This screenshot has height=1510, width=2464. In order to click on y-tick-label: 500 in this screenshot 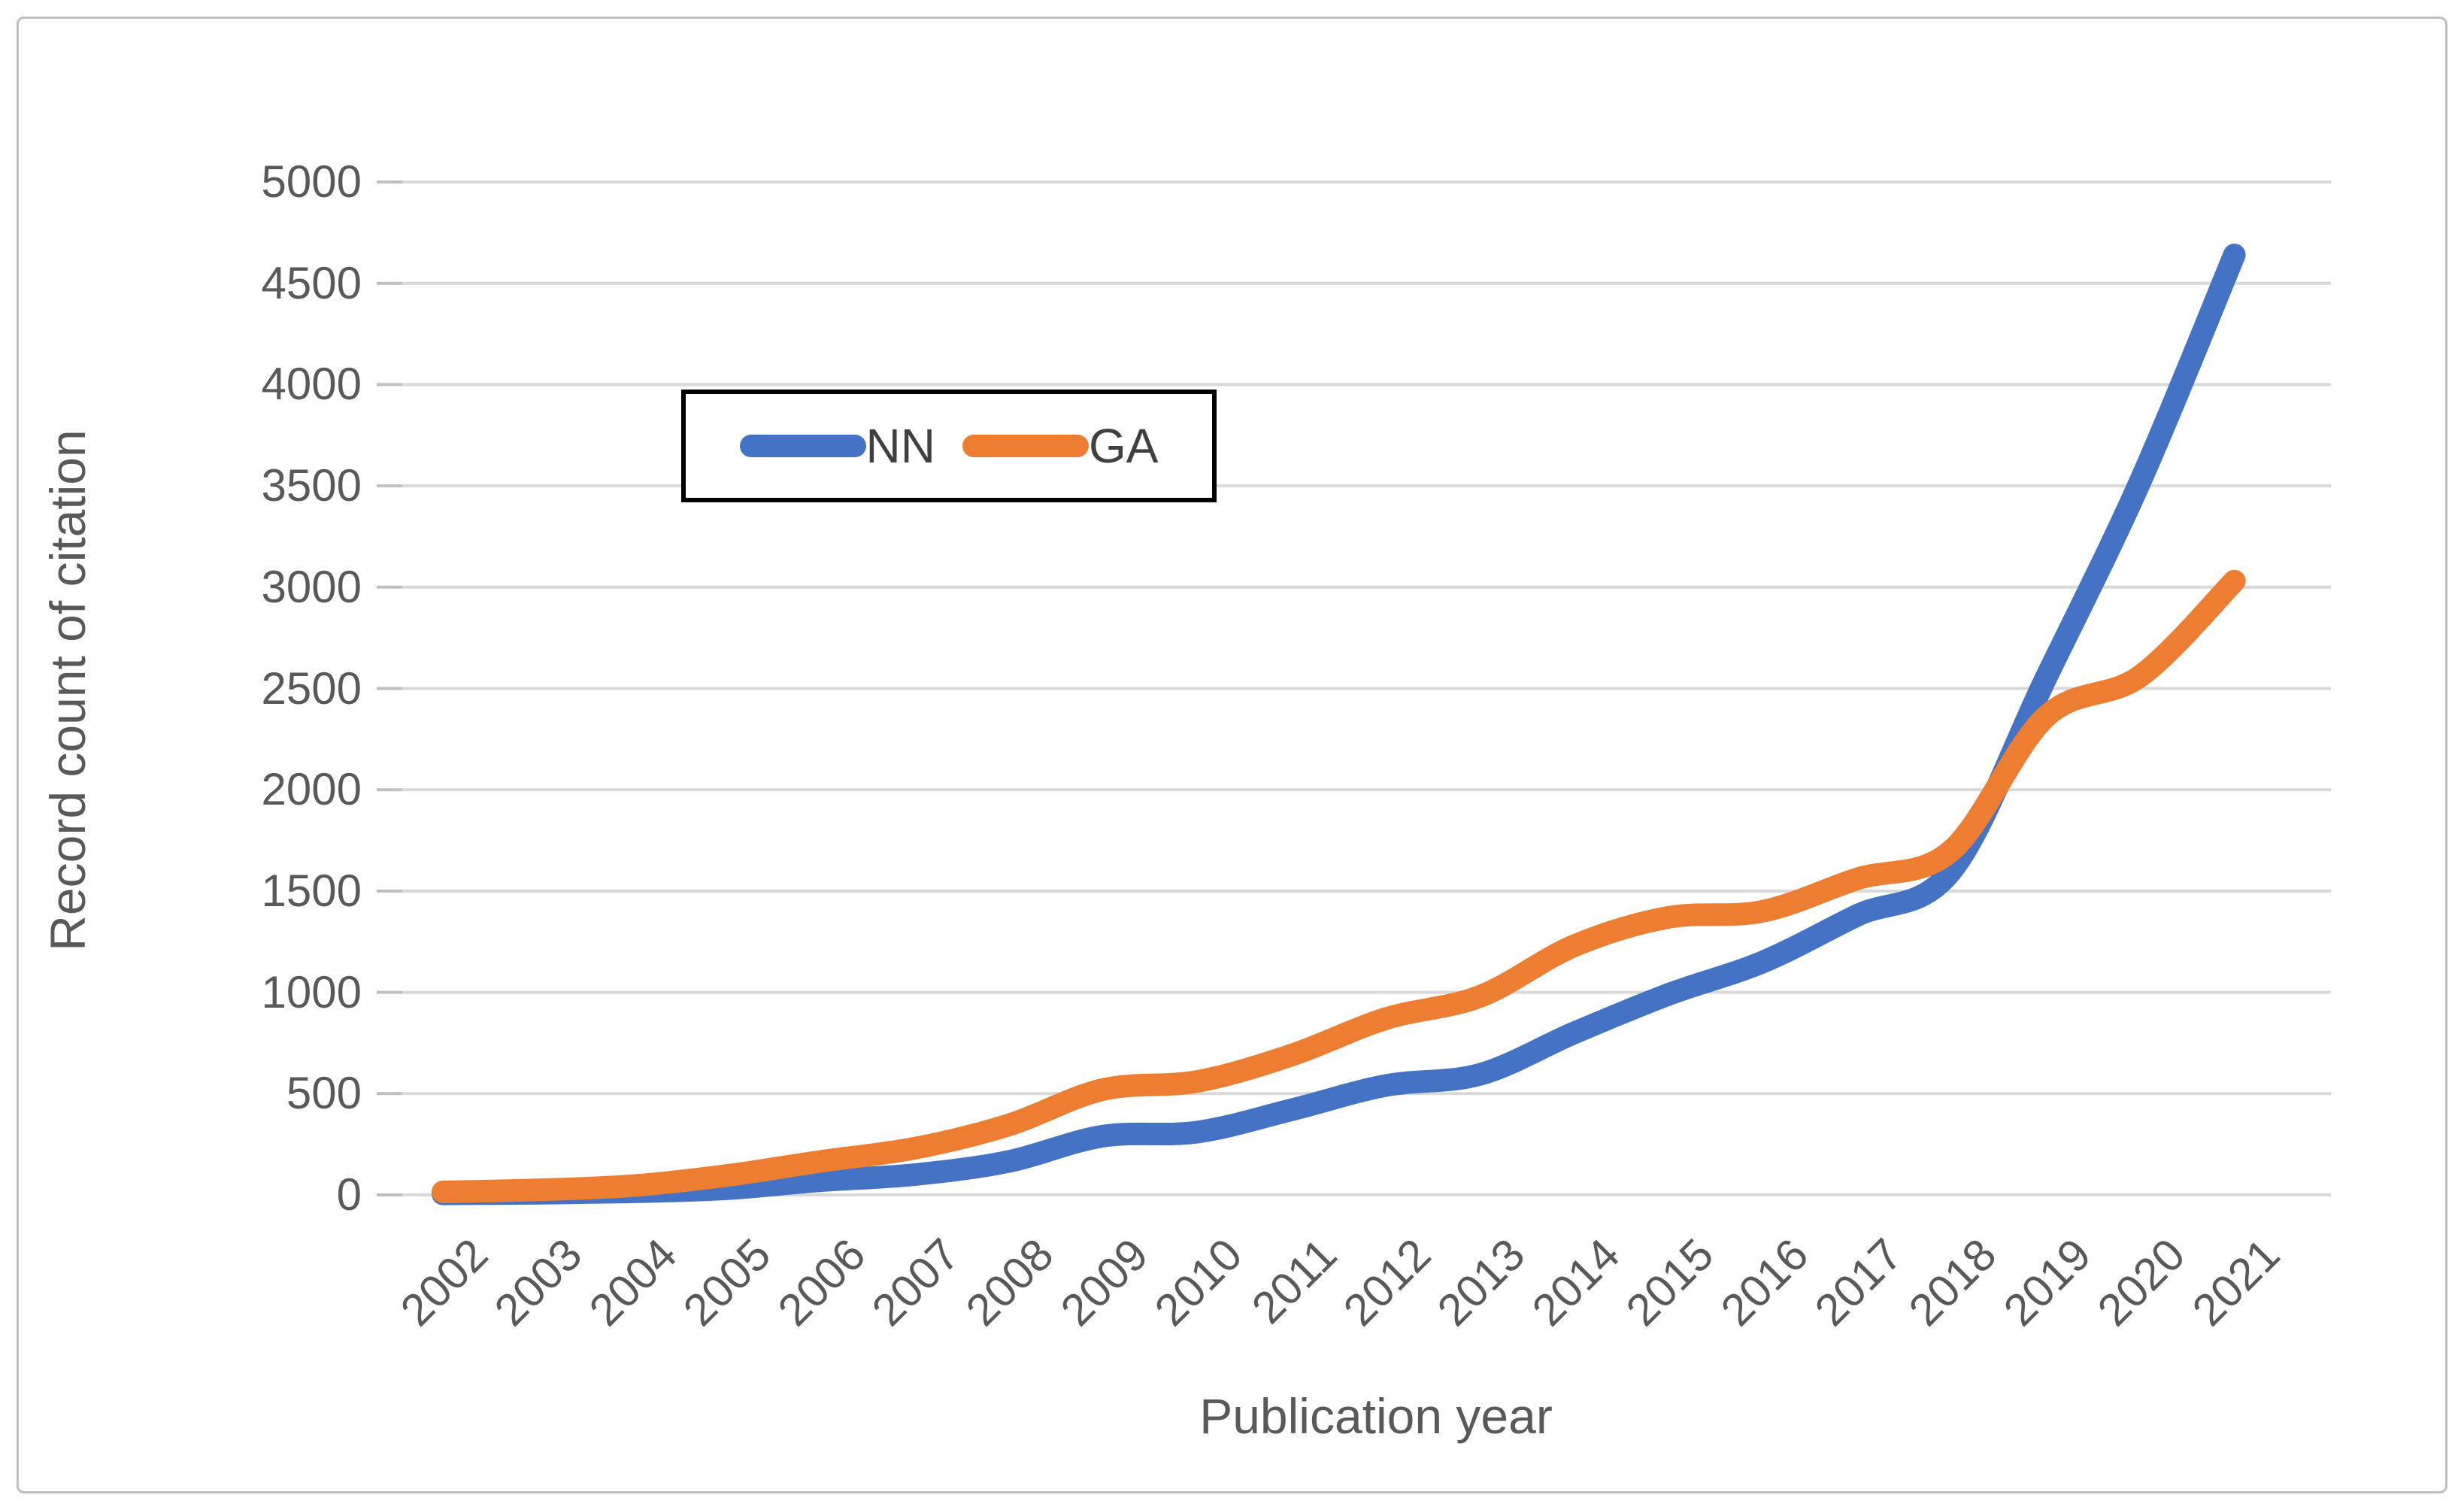, I will do `click(324, 1093)`.